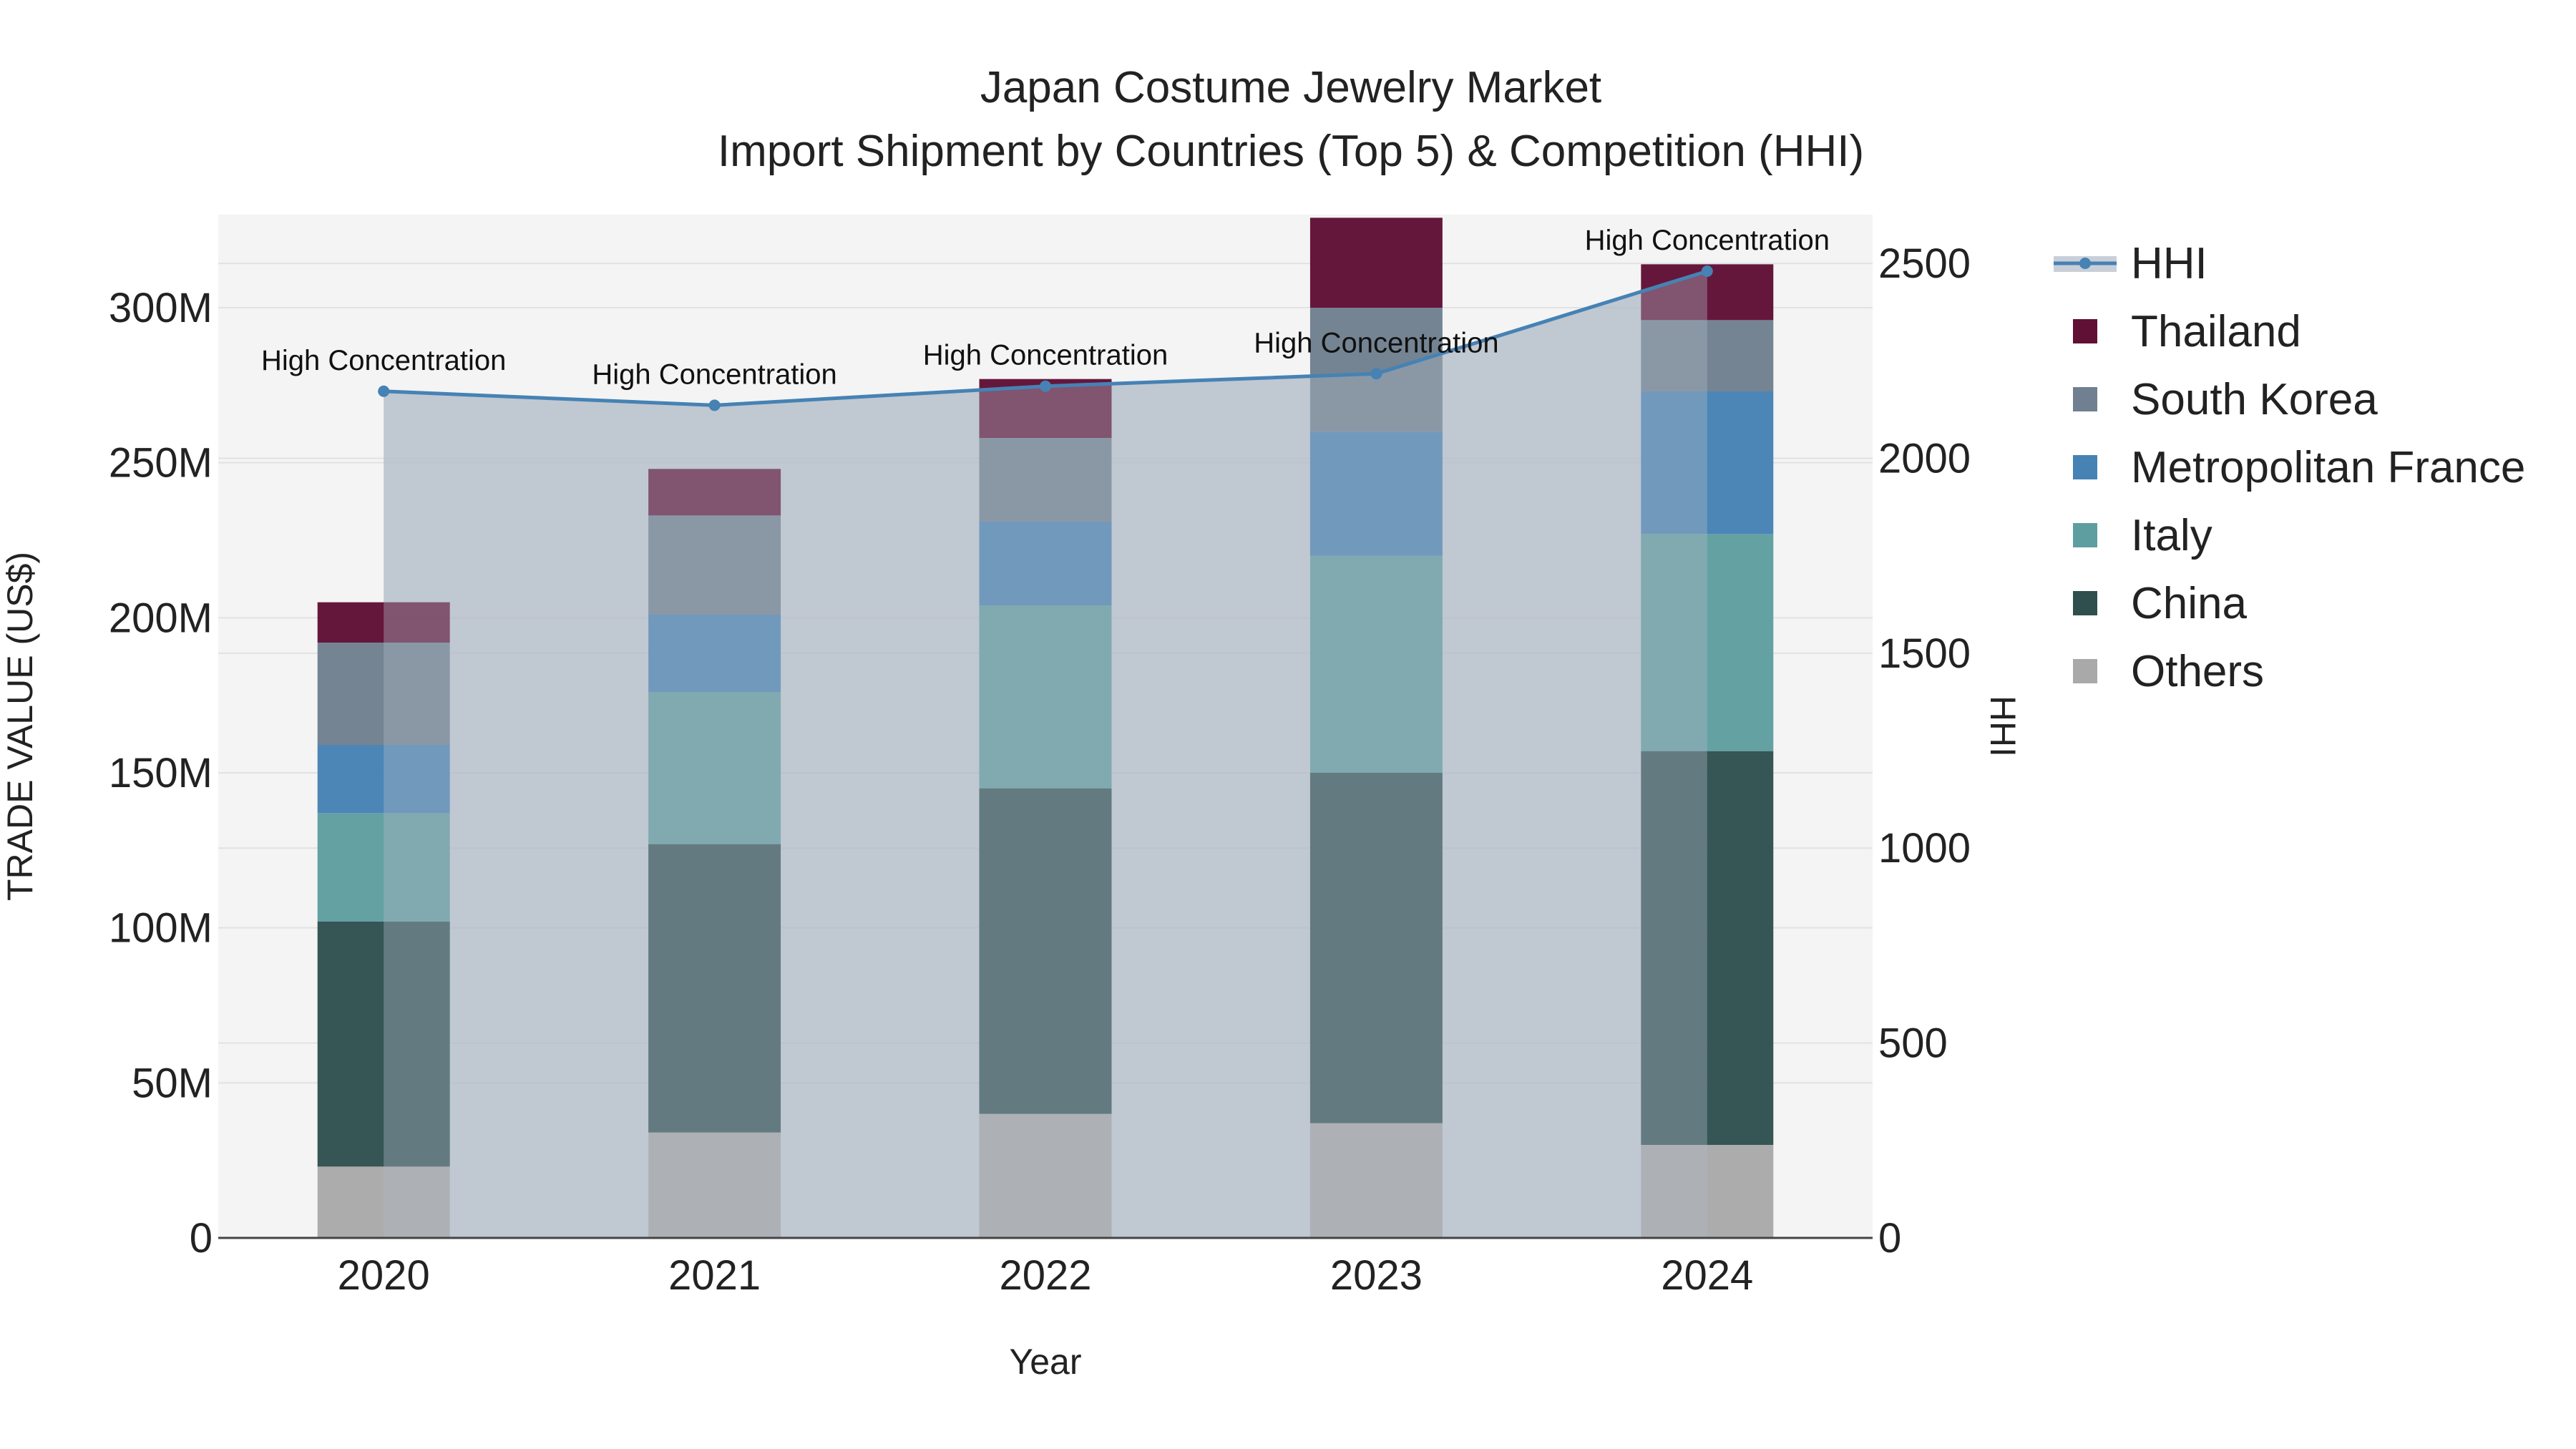  What do you see at coordinates (714, 492) in the screenshot?
I see `bar-thailand-2021` at bounding box center [714, 492].